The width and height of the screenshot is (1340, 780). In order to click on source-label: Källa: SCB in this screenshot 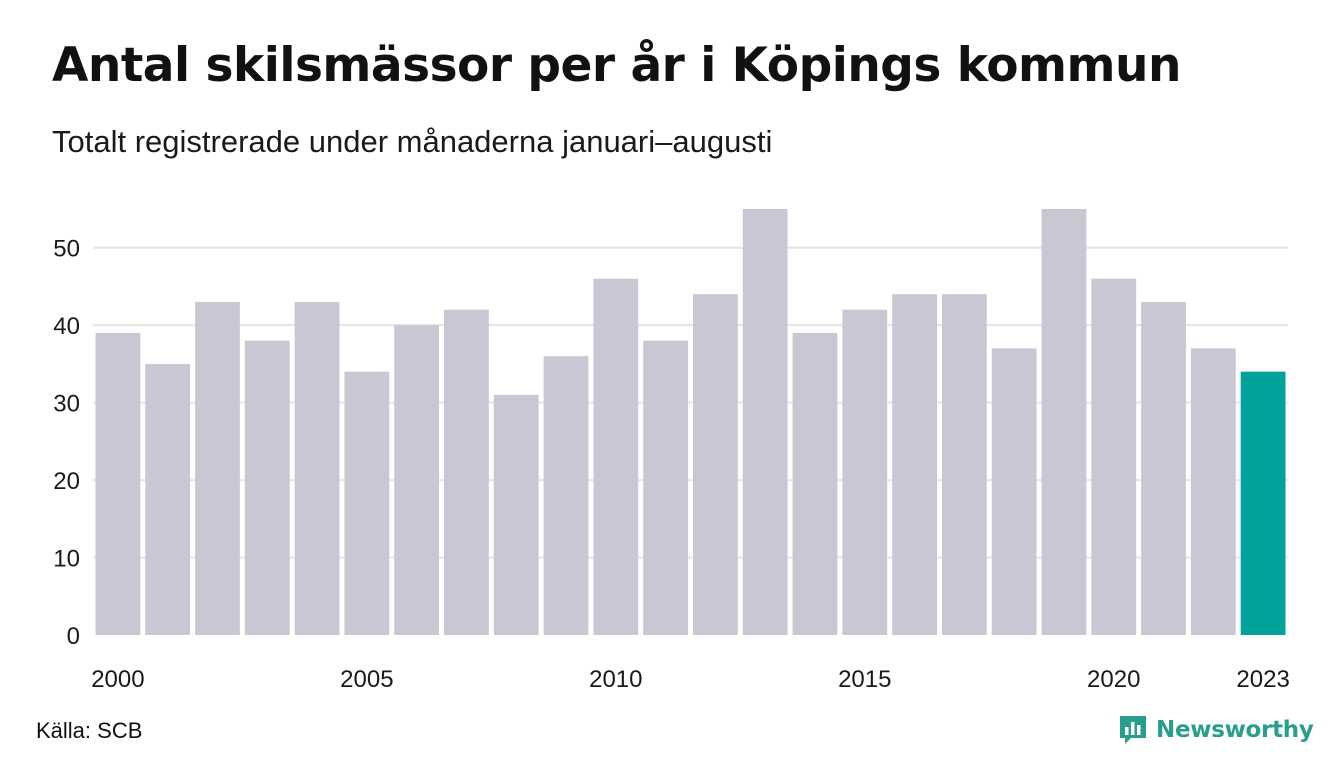, I will do `click(89, 730)`.